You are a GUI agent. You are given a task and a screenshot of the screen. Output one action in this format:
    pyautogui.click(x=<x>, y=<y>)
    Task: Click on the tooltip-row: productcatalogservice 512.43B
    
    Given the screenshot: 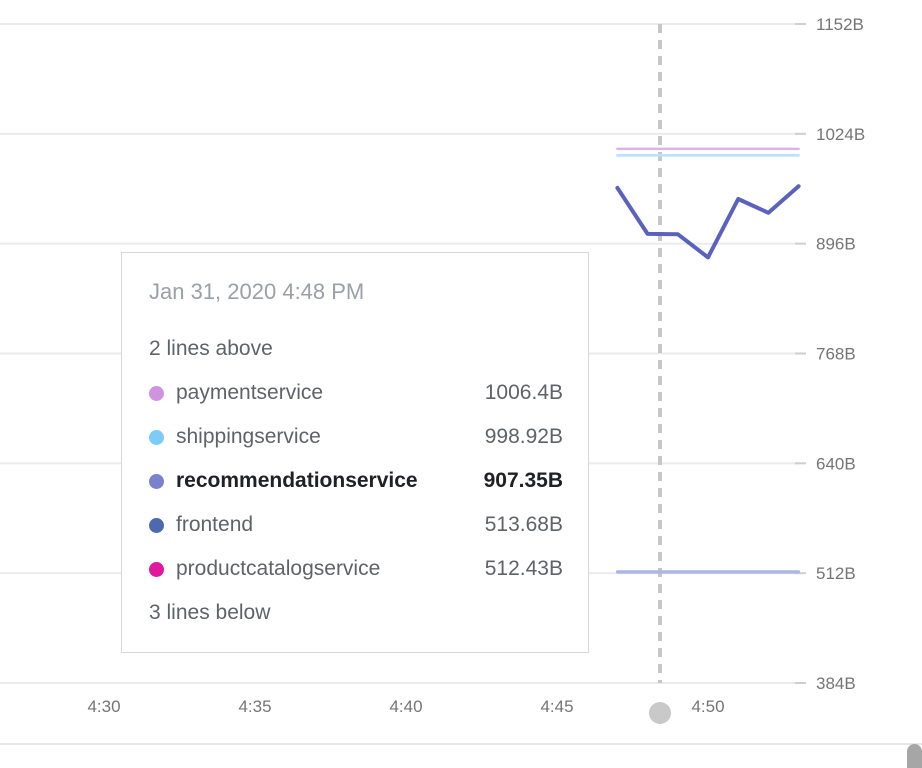 What is the action you would take?
    pyautogui.click(x=356, y=569)
    